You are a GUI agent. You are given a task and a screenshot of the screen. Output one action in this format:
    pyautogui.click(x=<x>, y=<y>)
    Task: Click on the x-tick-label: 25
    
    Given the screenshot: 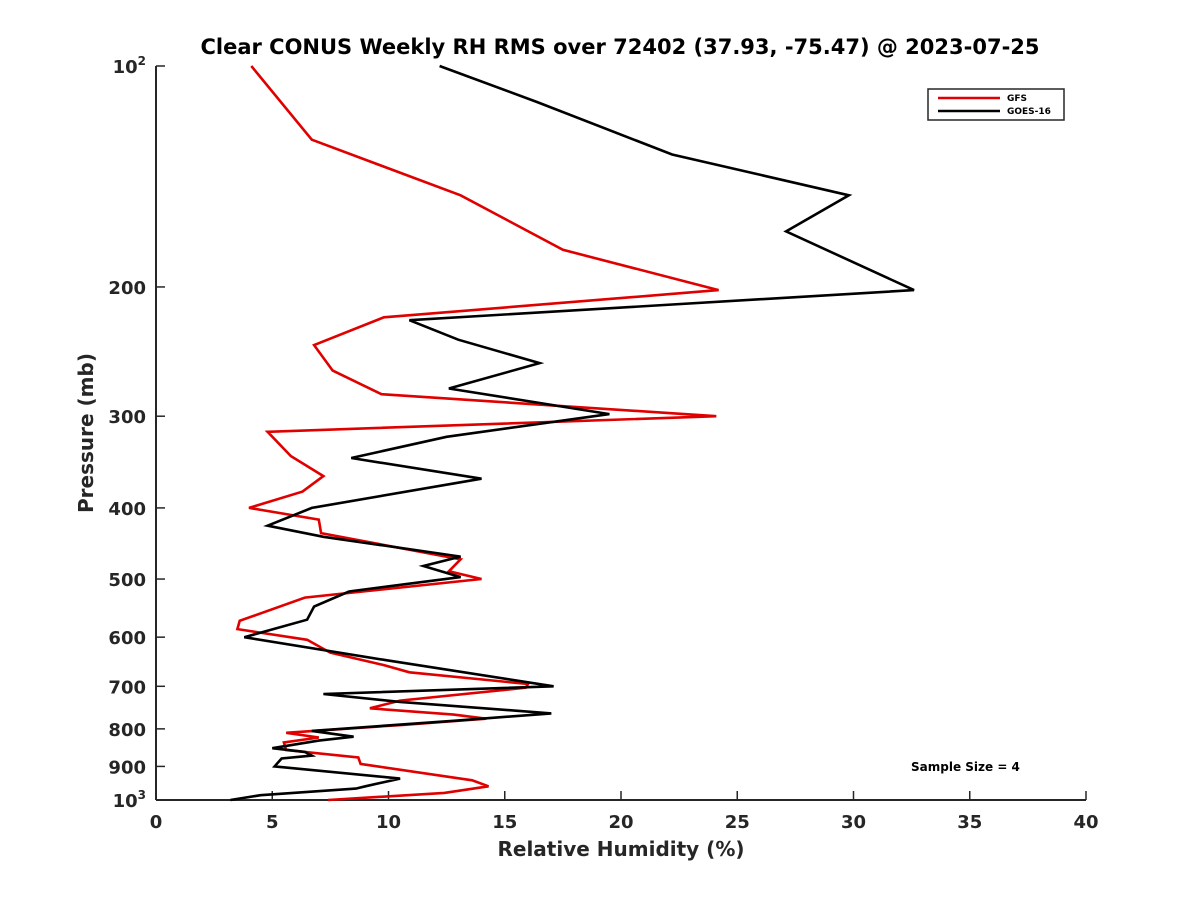 What is the action you would take?
    pyautogui.click(x=737, y=822)
    